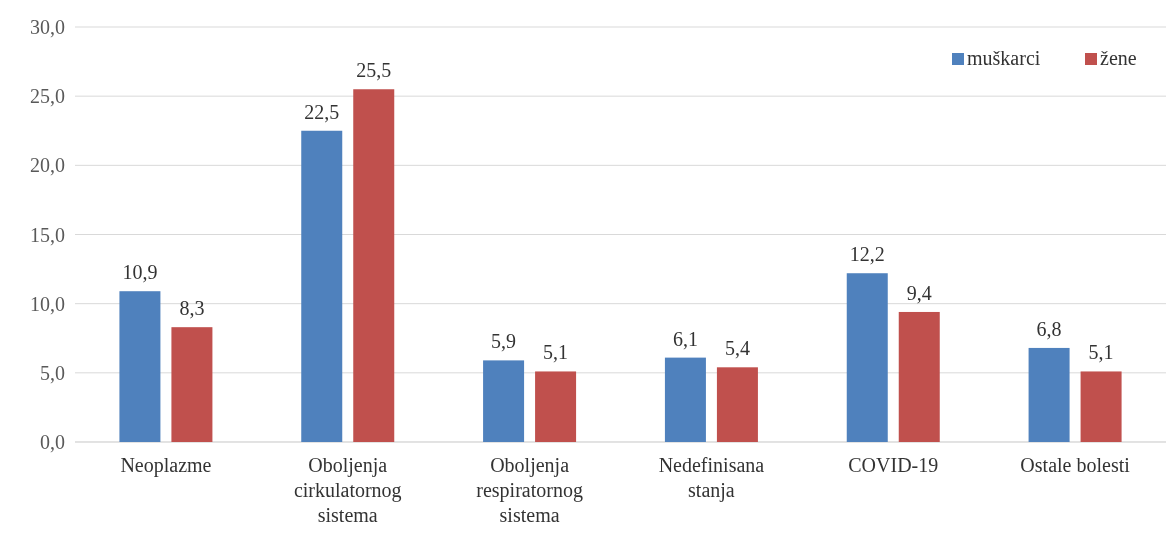 This screenshot has height=536, width=1166. I want to click on data-label: 6,1, so click(685, 338).